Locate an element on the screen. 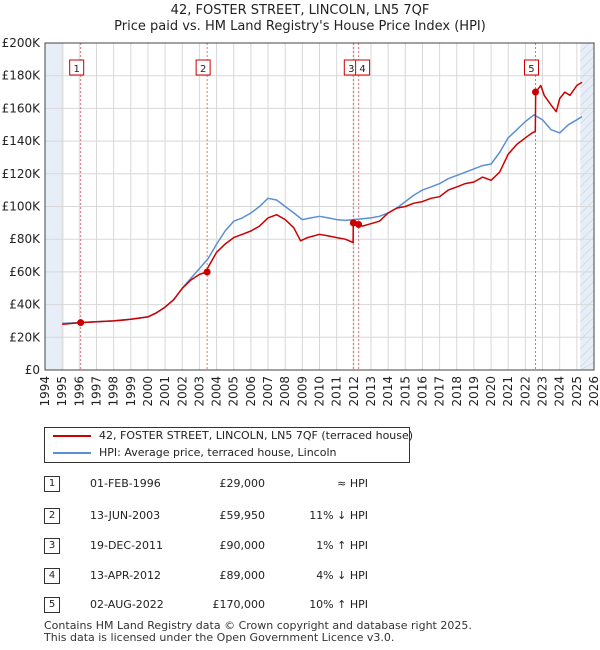 The image size is (600, 650). sale-label-box: 1 is located at coordinates (77, 67).